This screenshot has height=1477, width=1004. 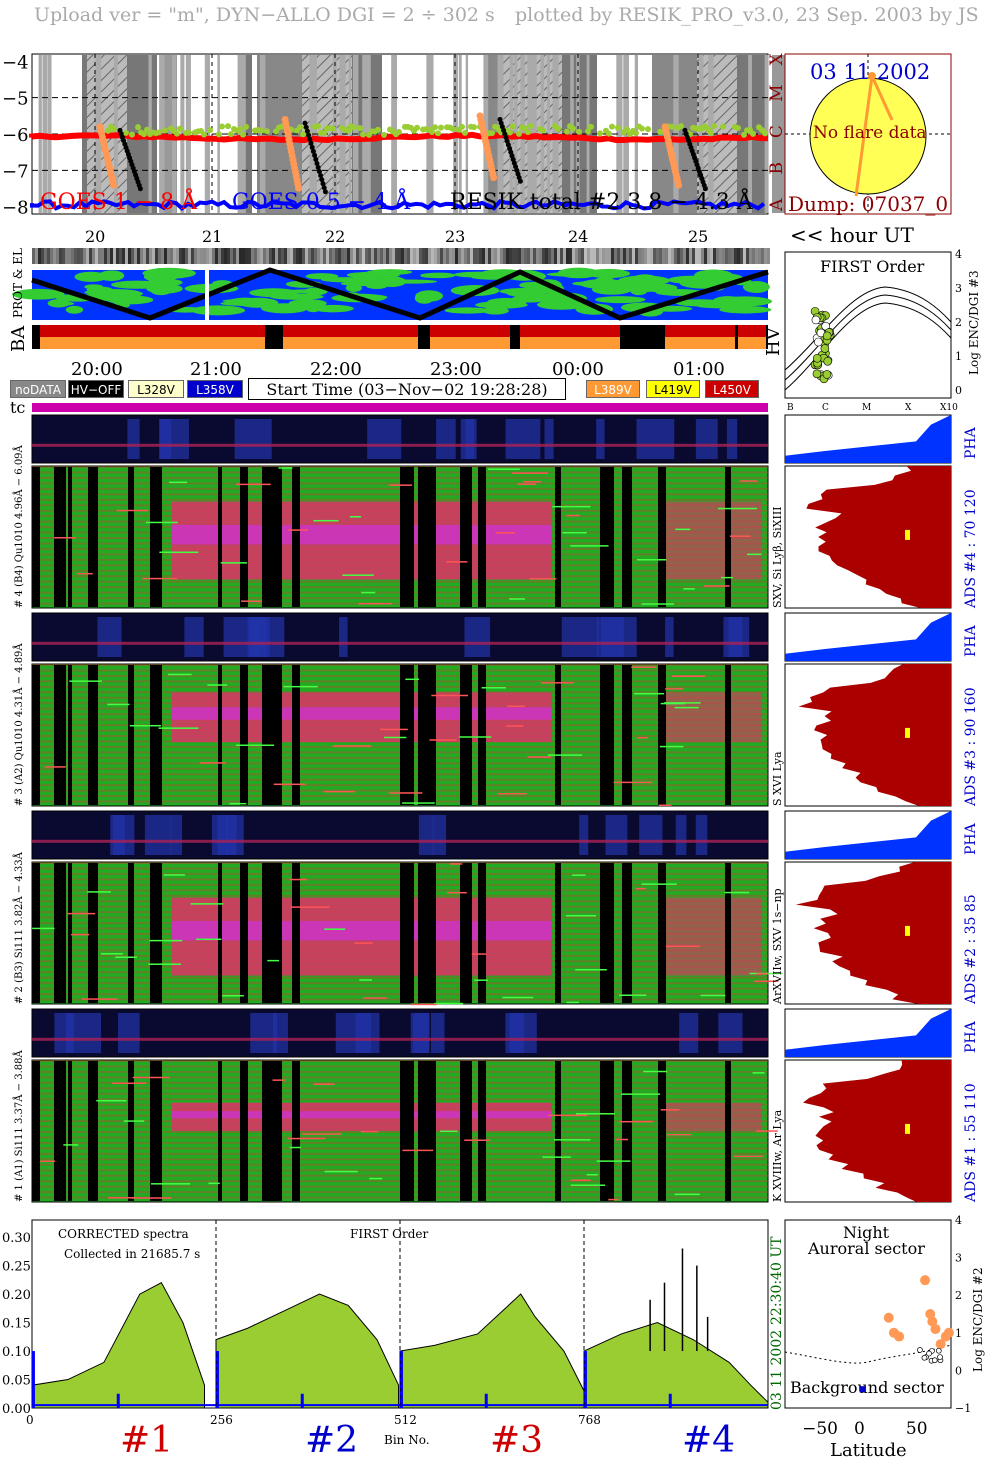 What do you see at coordinates (825, 408) in the screenshot?
I see `first-order-xtick: C` at bounding box center [825, 408].